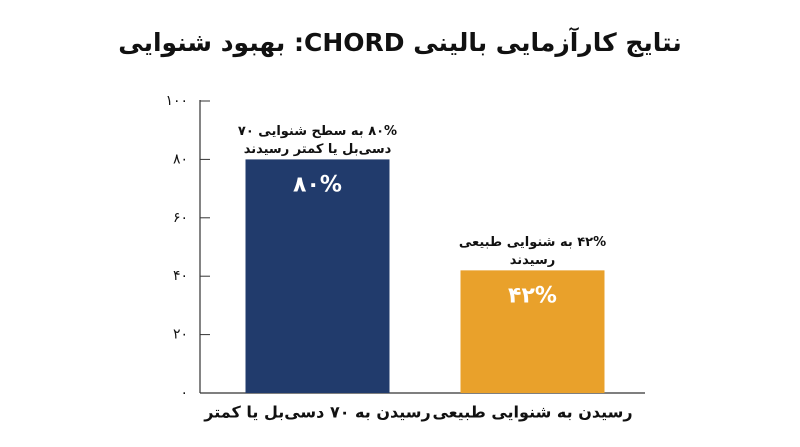 The width and height of the screenshot is (800, 447). Describe the element at coordinates (180, 335) in the screenshot. I see `y-tick-label: ۲۰` at that location.